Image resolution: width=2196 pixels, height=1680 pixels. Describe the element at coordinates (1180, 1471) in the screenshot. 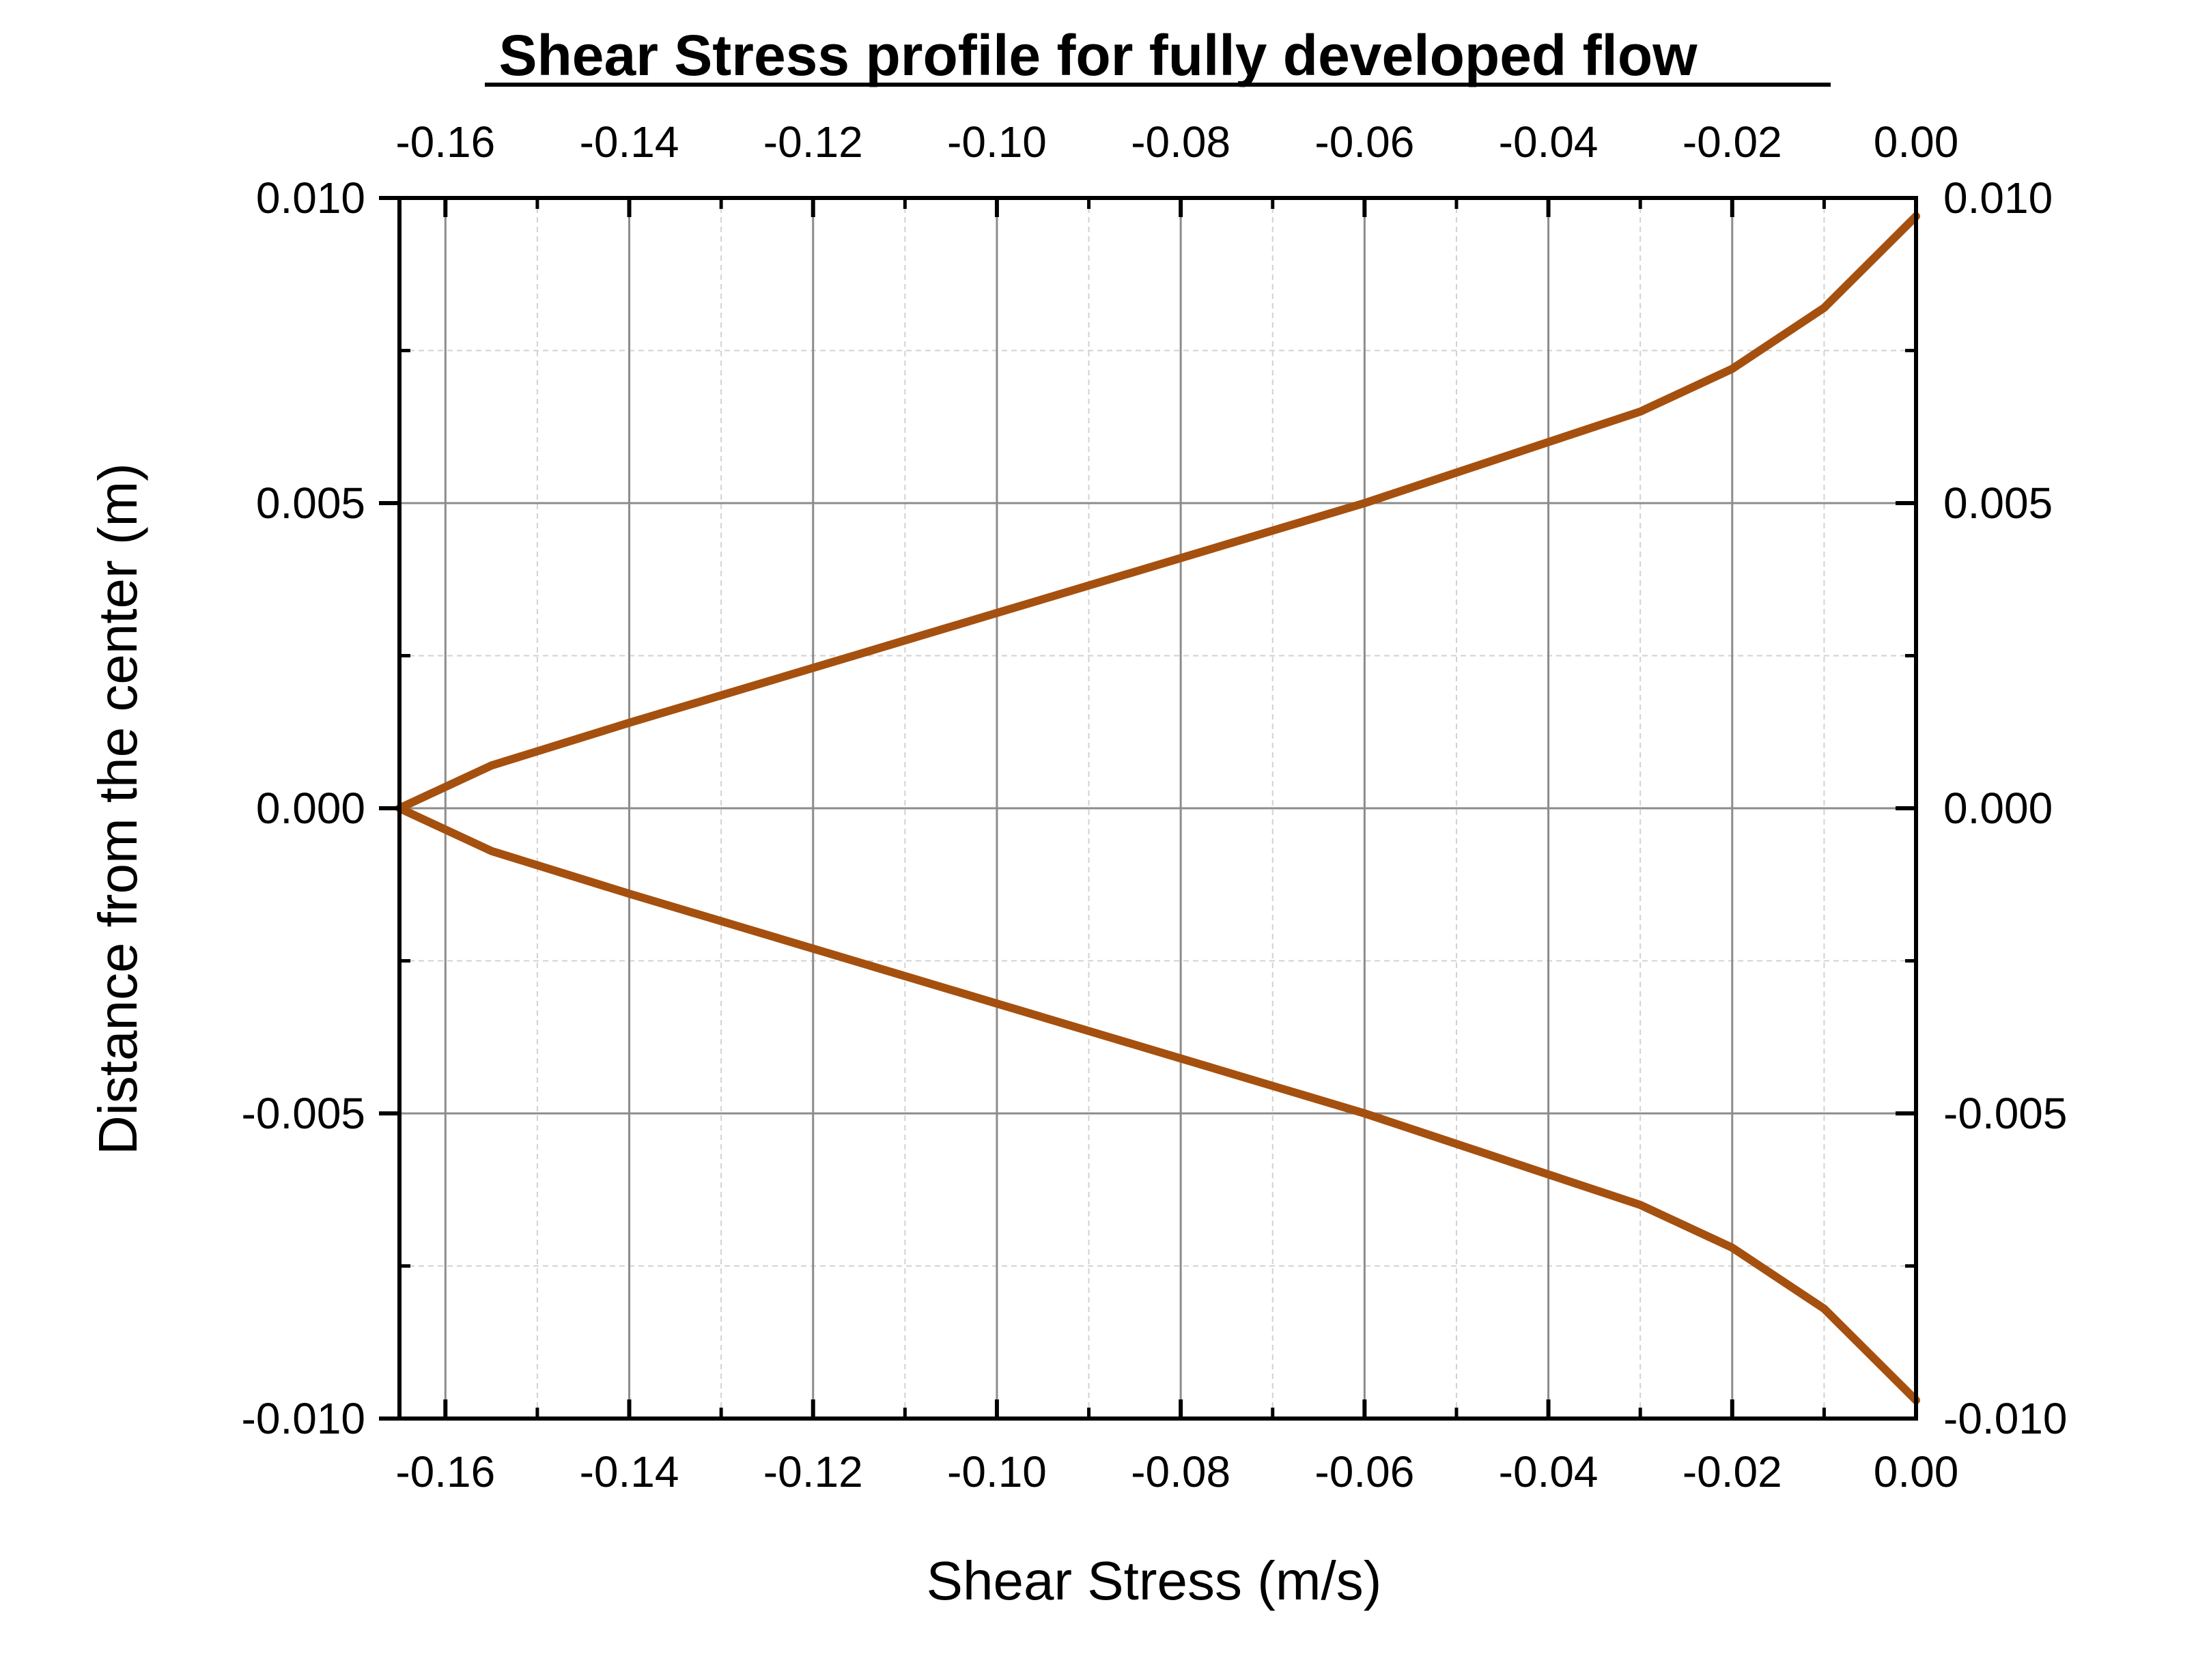

I see `x-tick-label-bottom: -0.08` at that location.